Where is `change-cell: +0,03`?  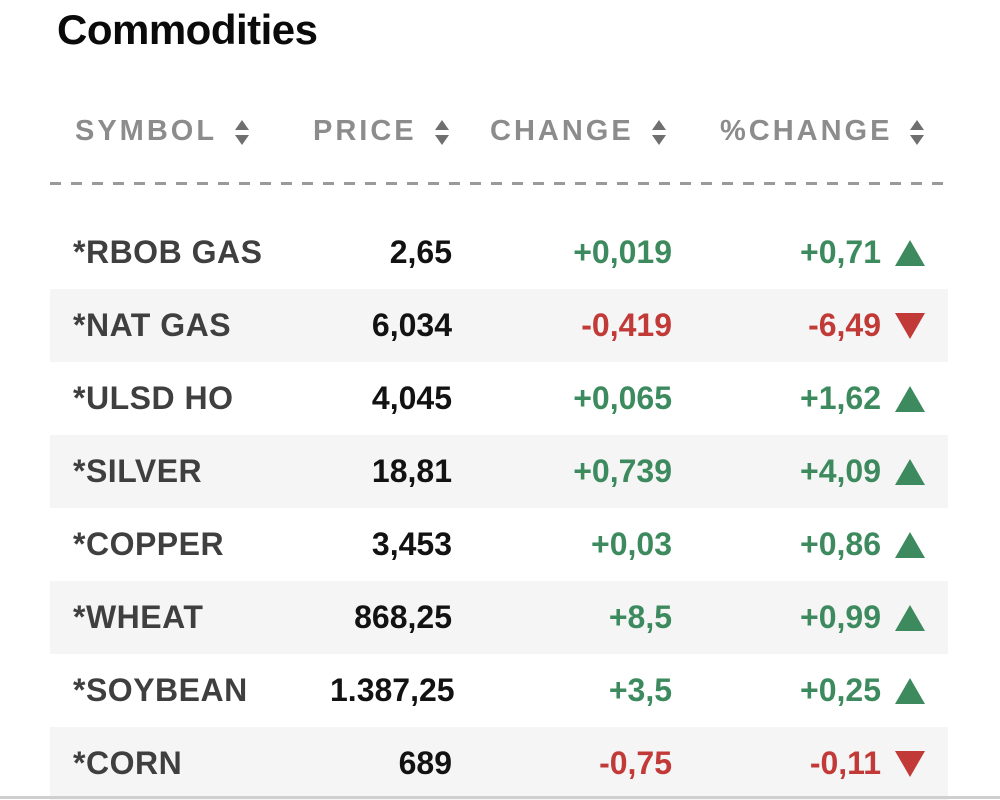
change-cell: +0,03 is located at coordinates (631, 544).